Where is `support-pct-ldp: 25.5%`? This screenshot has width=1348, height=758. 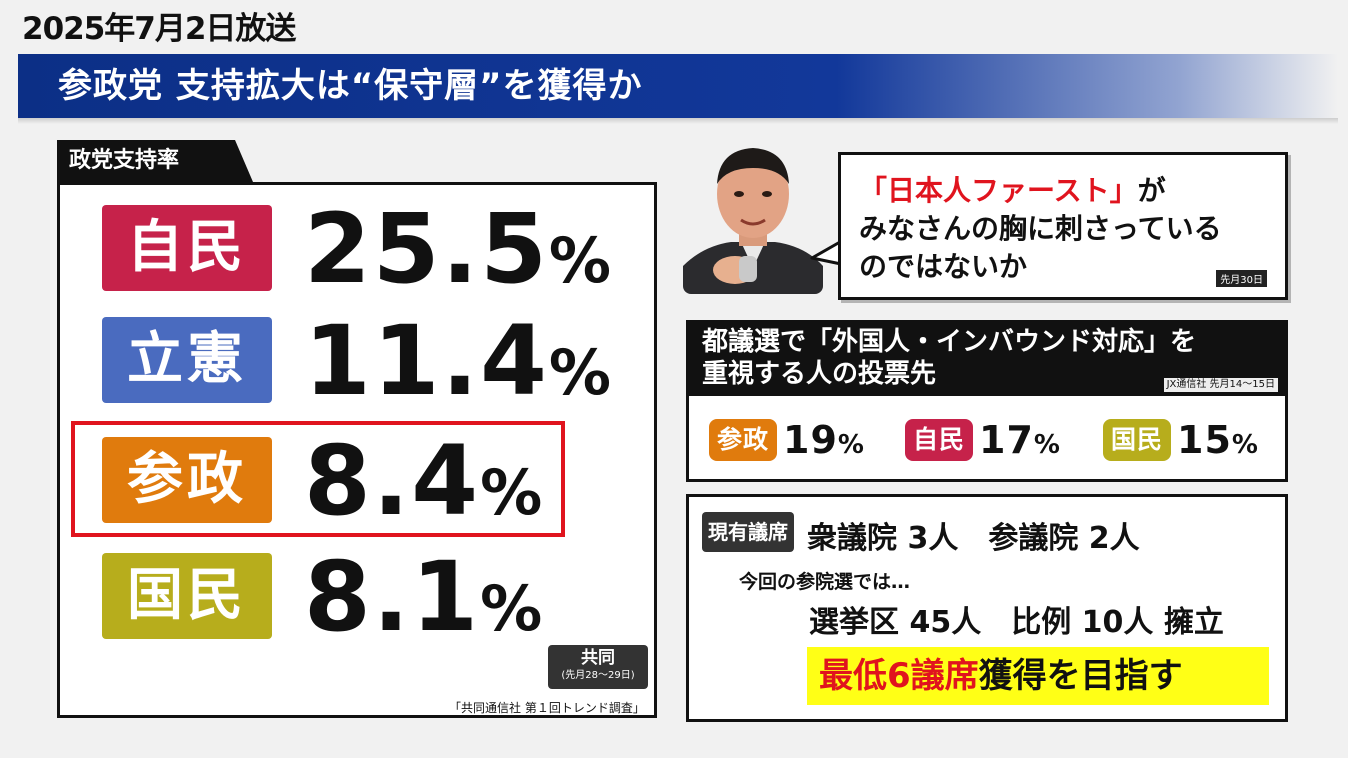 support-pct-ldp: 25.5% is located at coordinates (458, 249).